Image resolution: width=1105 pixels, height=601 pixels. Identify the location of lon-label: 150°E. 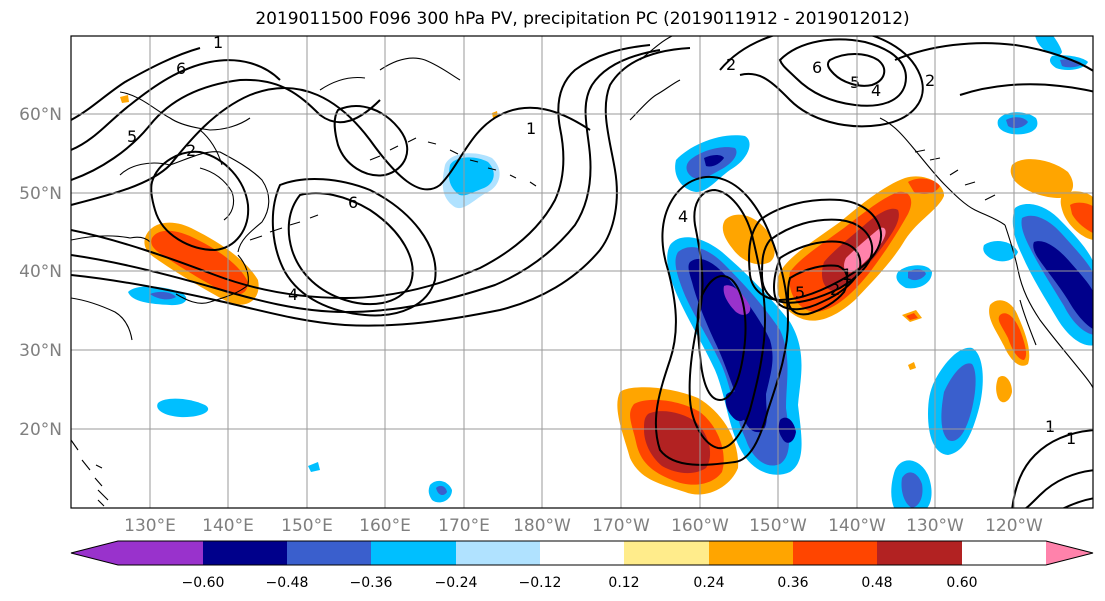
(307, 526).